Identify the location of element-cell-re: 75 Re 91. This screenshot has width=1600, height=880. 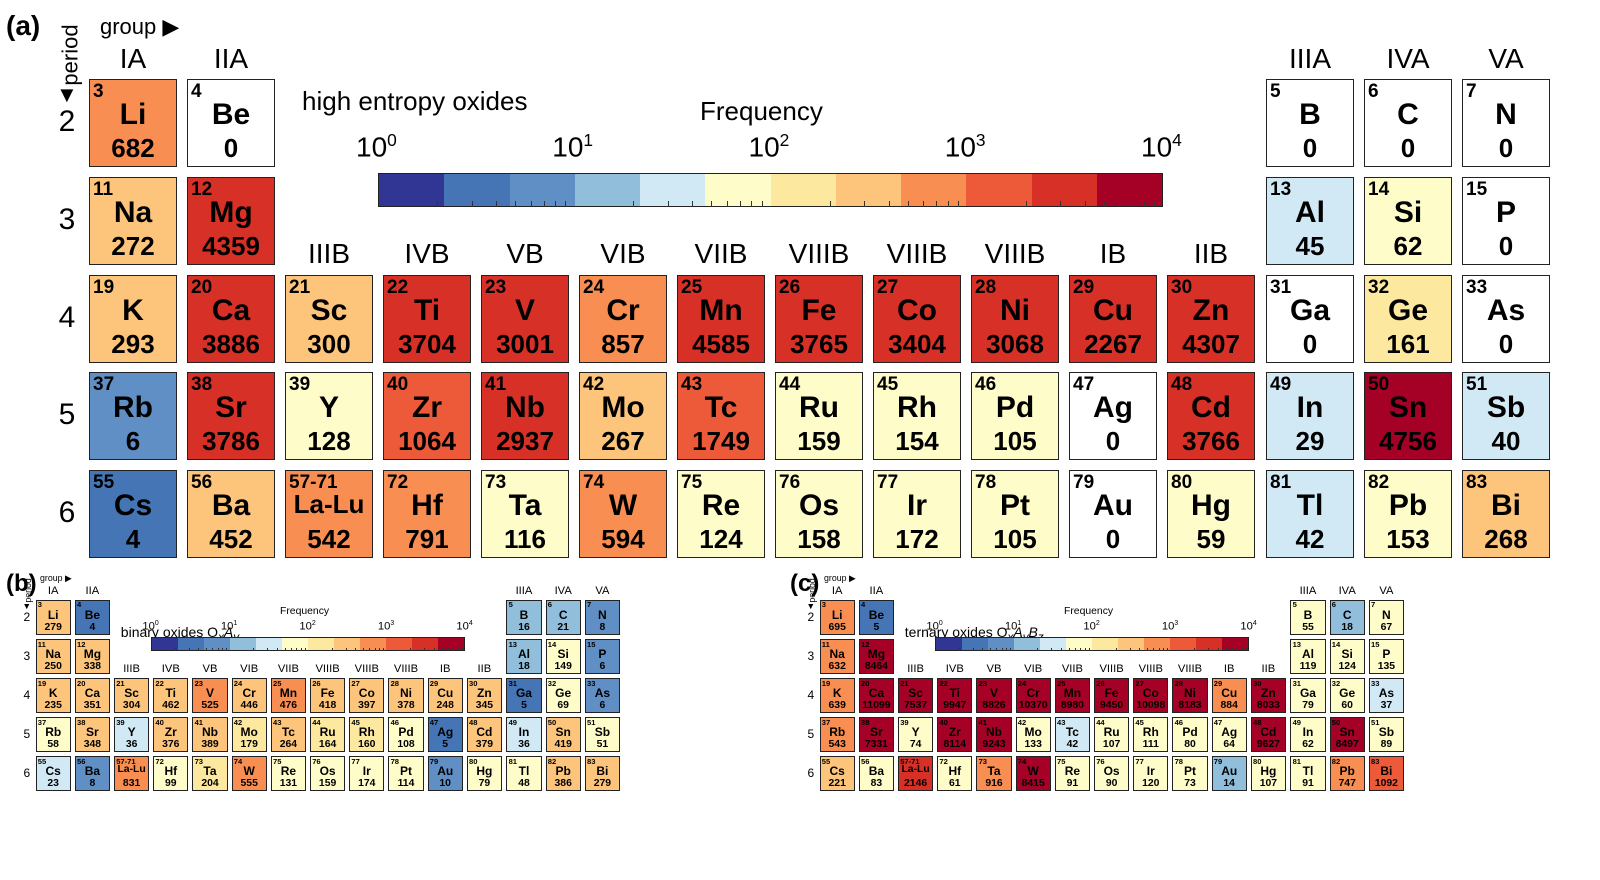
(1072, 774).